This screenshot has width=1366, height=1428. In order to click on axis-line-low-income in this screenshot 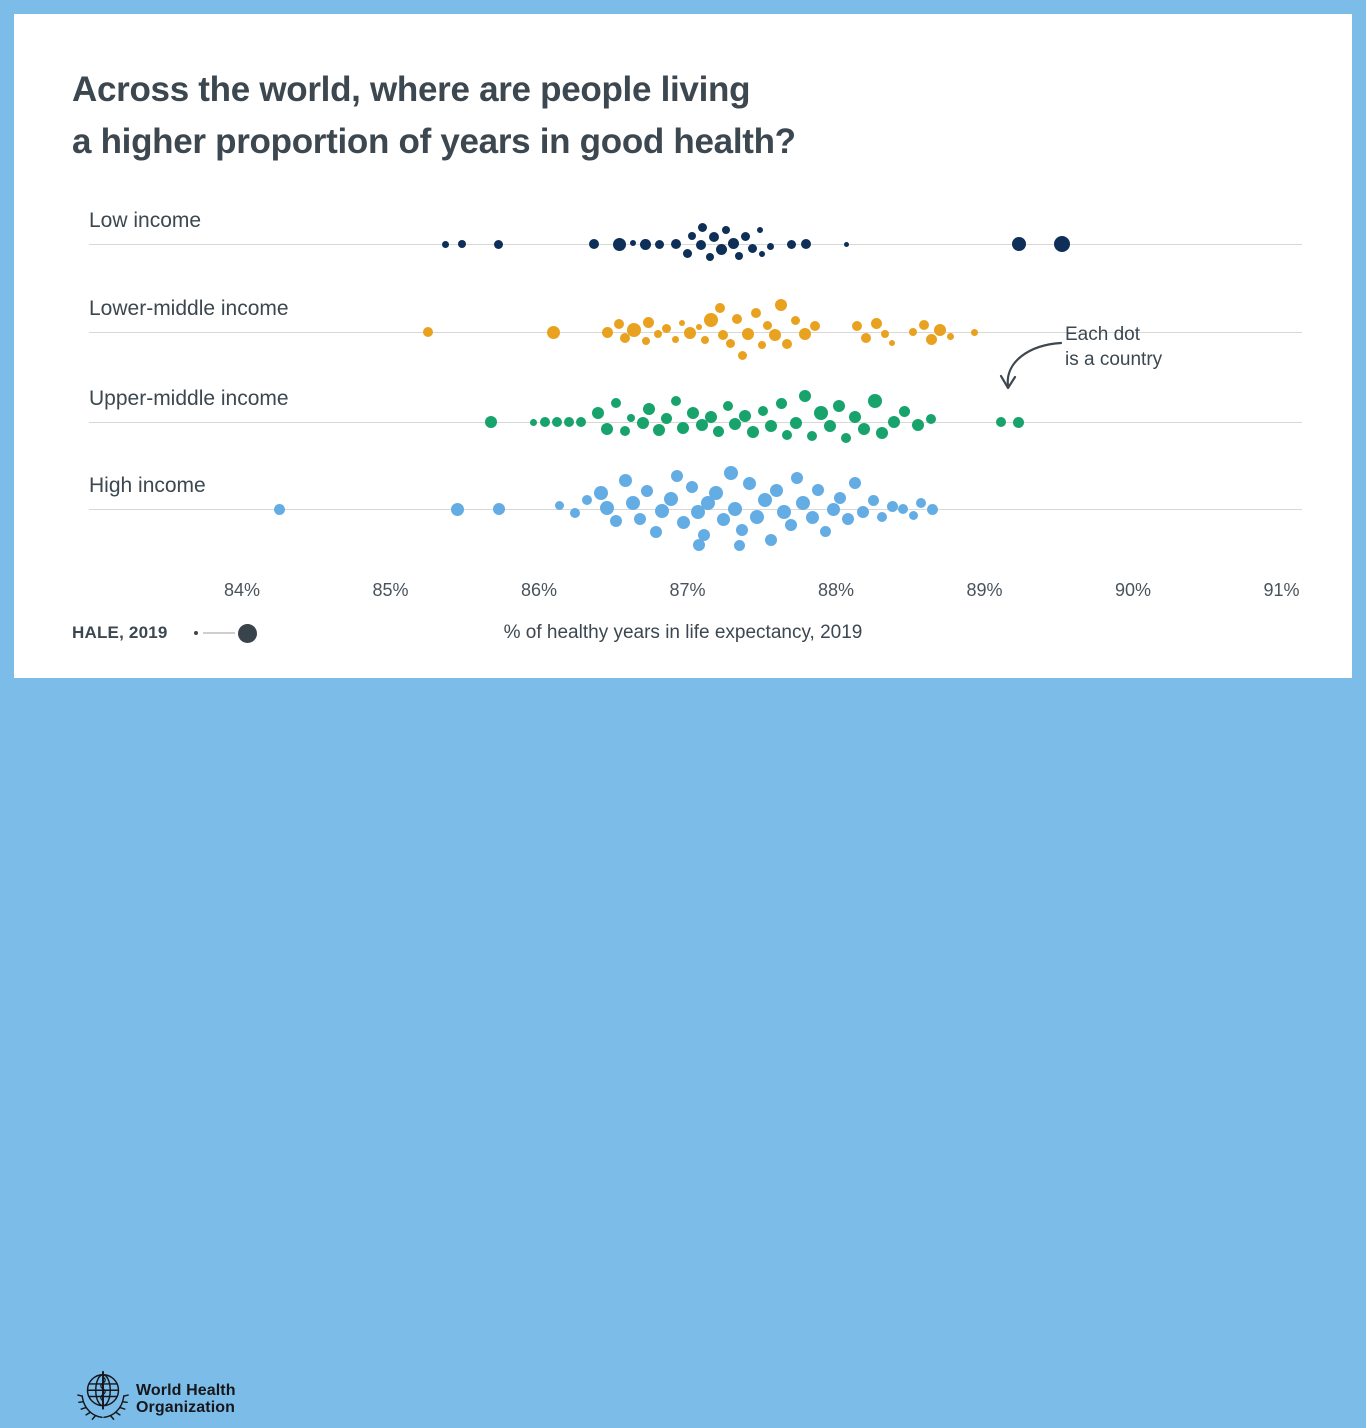, I will do `click(695, 244)`.